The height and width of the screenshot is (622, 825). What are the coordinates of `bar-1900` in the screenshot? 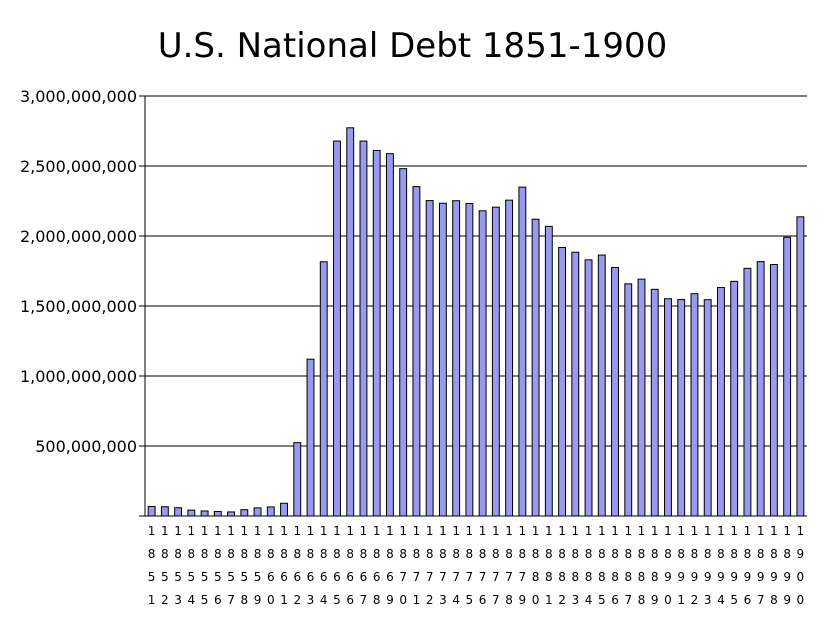 It's located at (800, 366).